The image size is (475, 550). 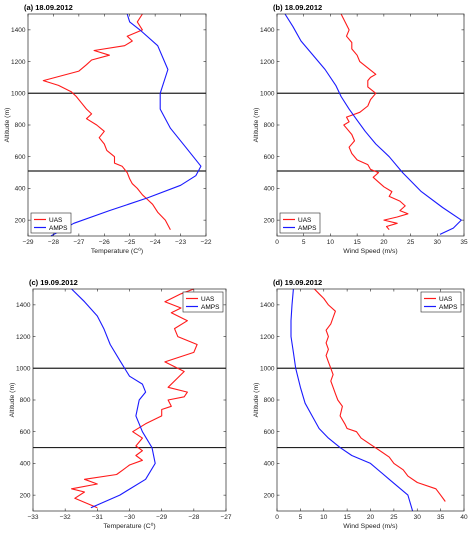 I want to click on chart-title: (c) 19.09.2012, so click(x=53, y=282).